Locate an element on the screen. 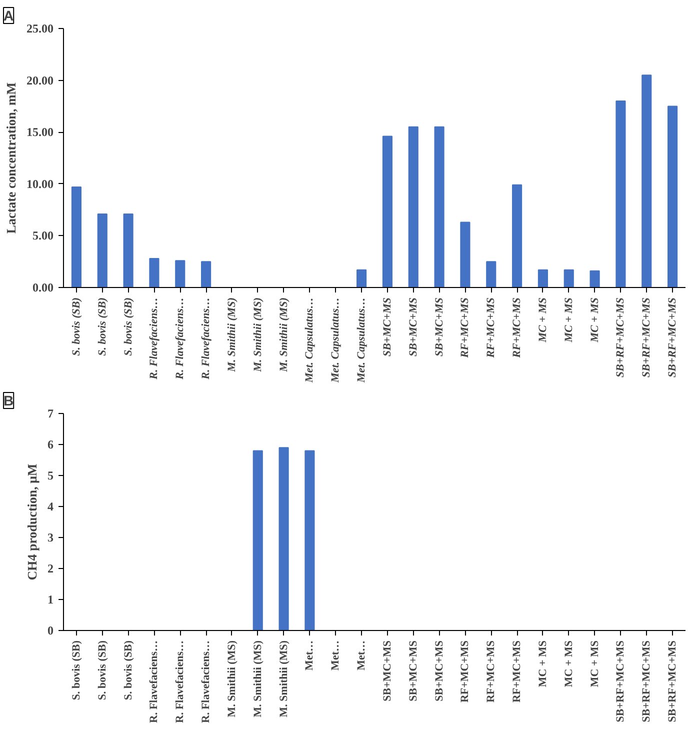 The image size is (700, 729). y-tick-label: 25.00 is located at coordinates (40, 29).